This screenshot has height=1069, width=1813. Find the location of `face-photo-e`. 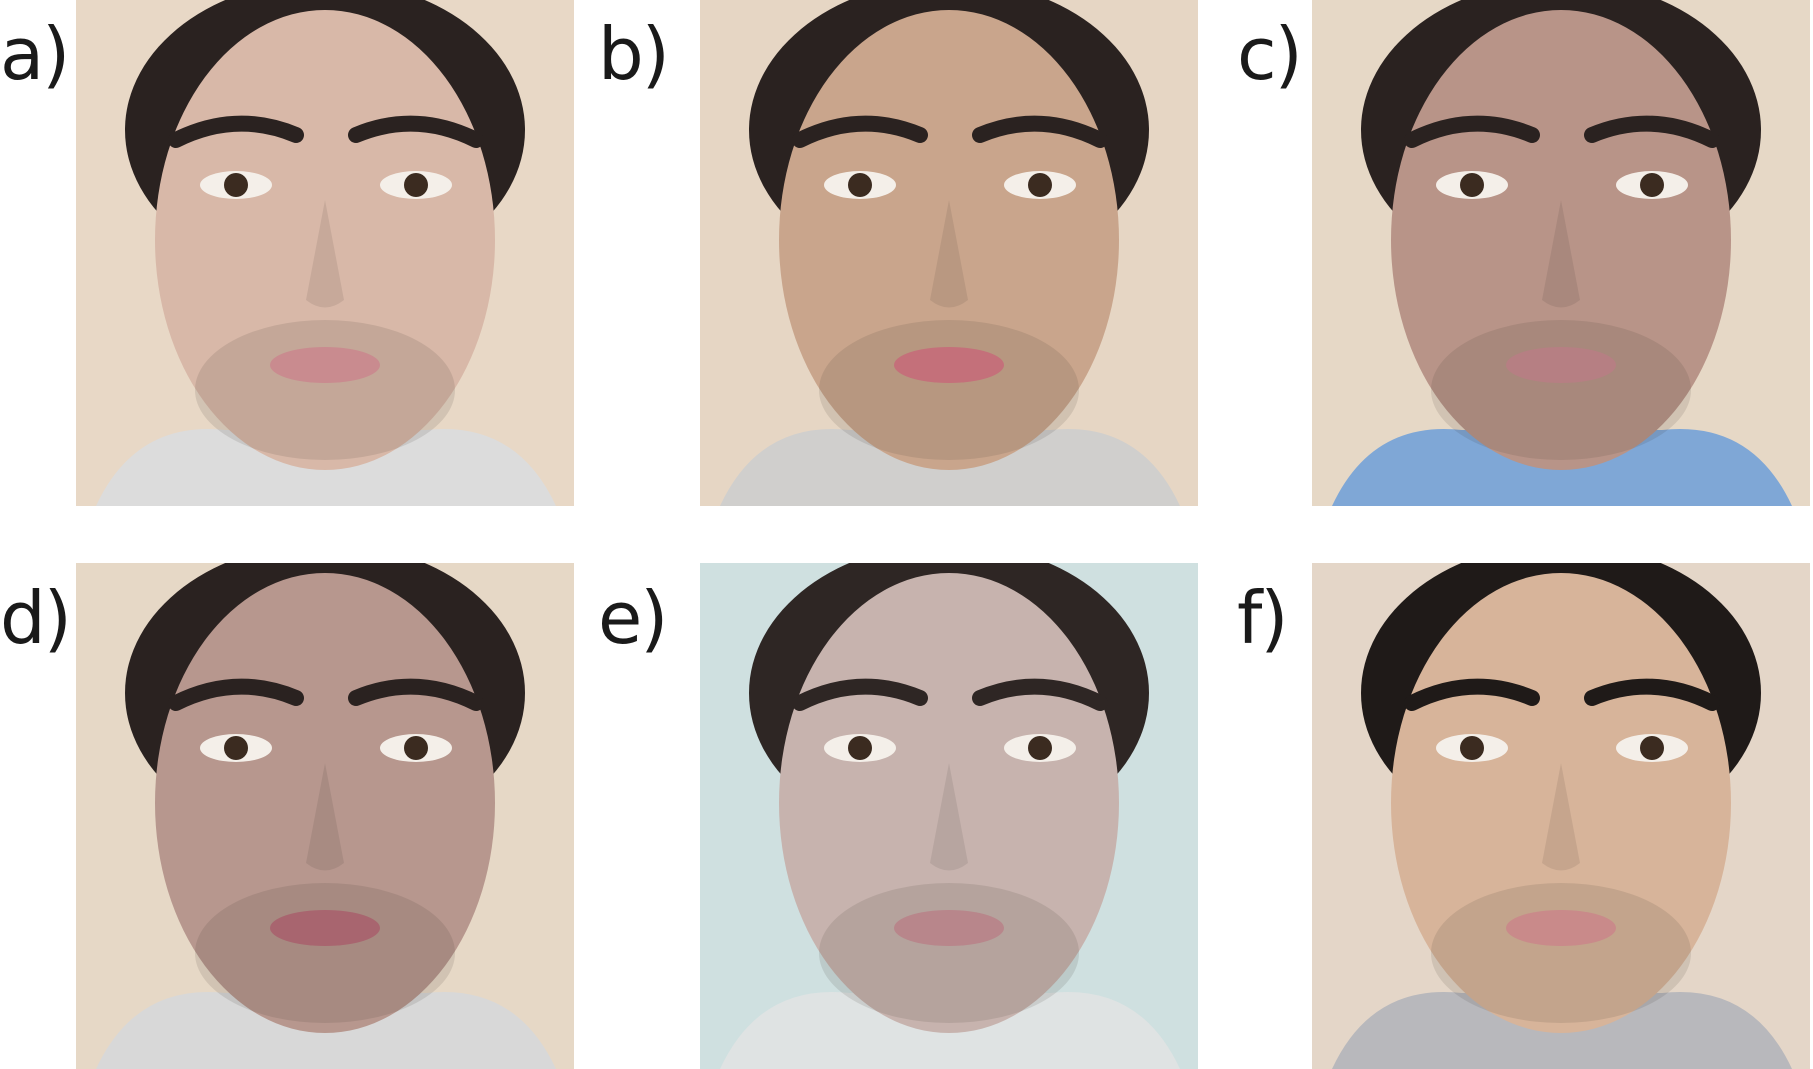

face-photo-e is located at coordinates (949, 816).